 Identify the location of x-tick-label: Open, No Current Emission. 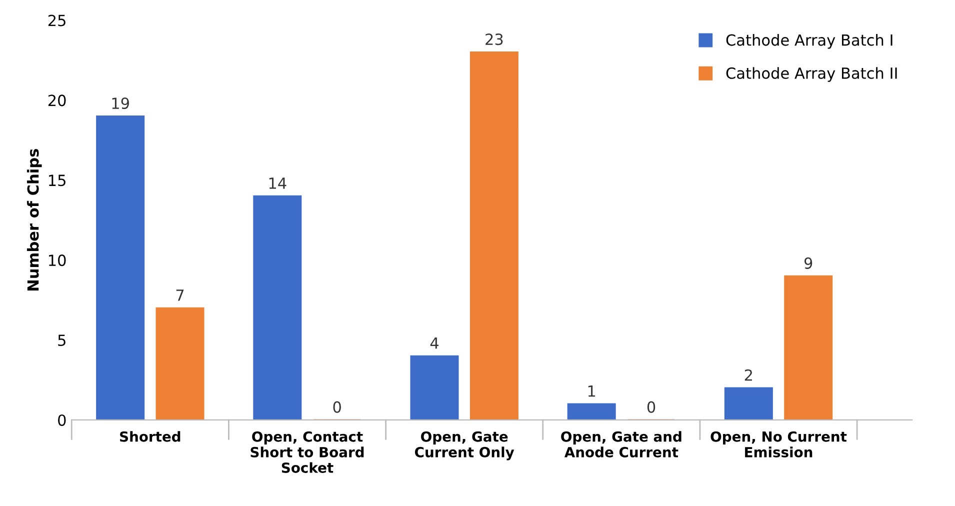
(778, 444).